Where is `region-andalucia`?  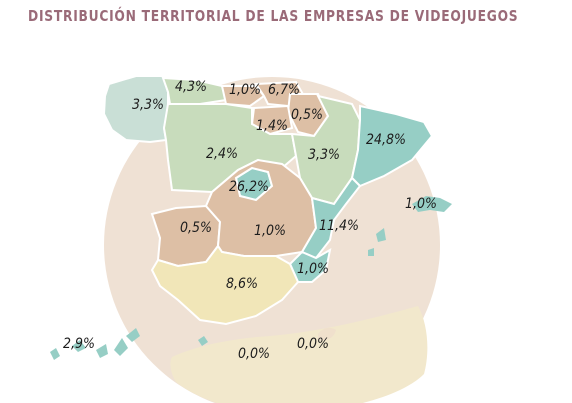
region-andalucia is located at coordinates (225, 285).